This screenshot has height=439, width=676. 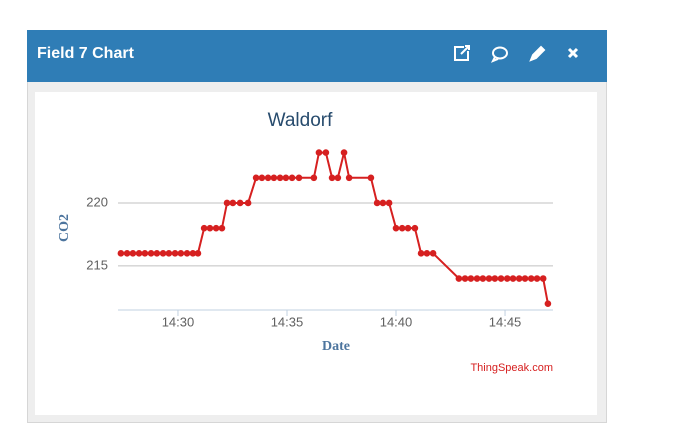 I want to click on y-axis-label: CO2, so click(x=64, y=228).